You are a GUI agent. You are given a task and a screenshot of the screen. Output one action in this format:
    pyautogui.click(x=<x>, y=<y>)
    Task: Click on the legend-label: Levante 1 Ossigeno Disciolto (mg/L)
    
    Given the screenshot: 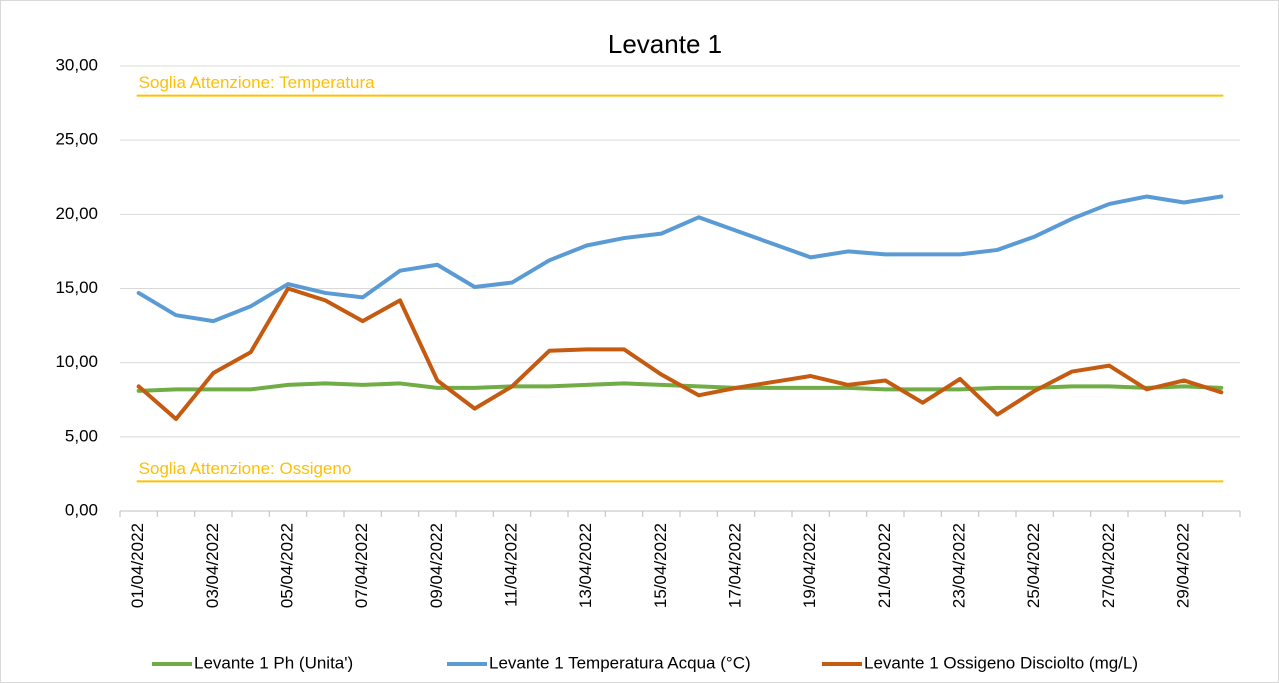 What is the action you would take?
    pyautogui.click(x=1001, y=662)
    